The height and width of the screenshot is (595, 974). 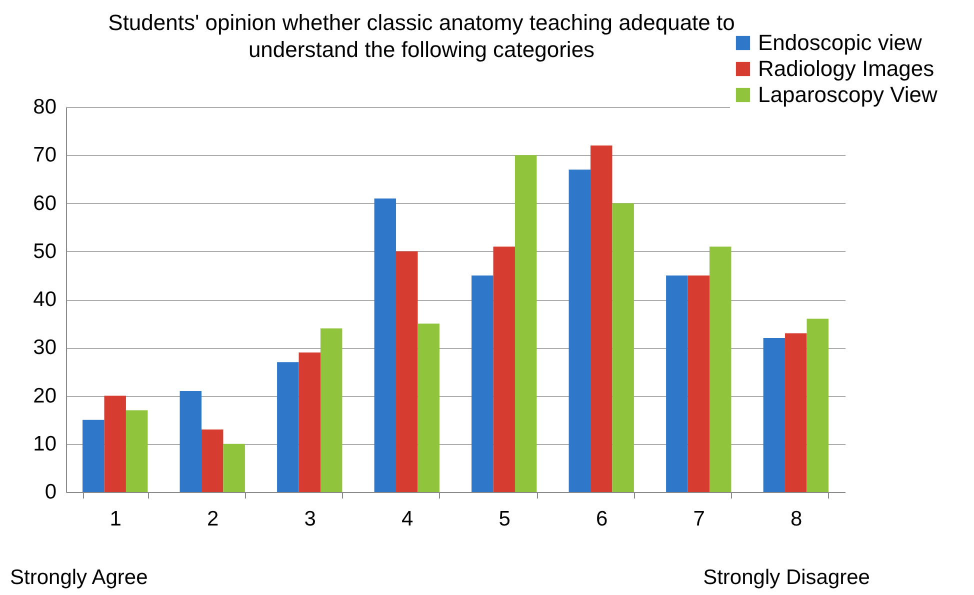 What do you see at coordinates (848, 94) in the screenshot?
I see `legend-label: Laparoscopy View` at bounding box center [848, 94].